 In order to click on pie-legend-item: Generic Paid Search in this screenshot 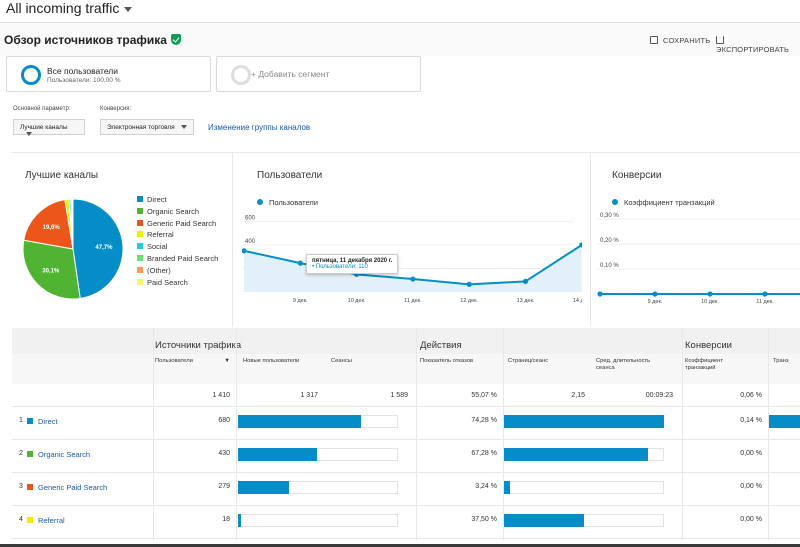, I will do `click(177, 225)`.